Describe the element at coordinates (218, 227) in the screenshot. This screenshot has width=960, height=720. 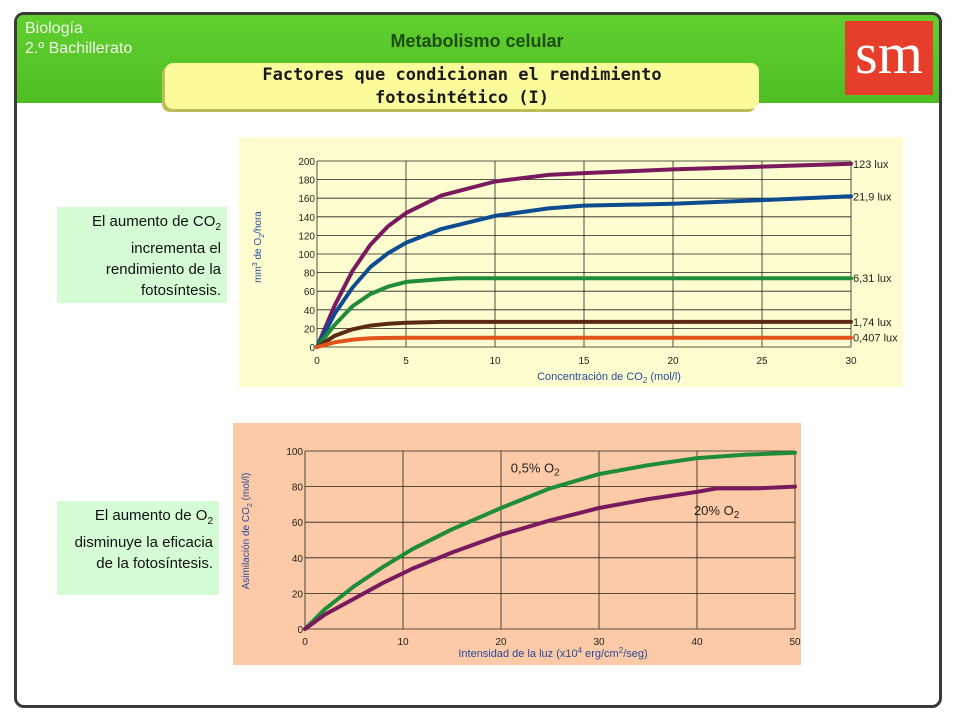
I see `note-co2-sub: 2` at that location.